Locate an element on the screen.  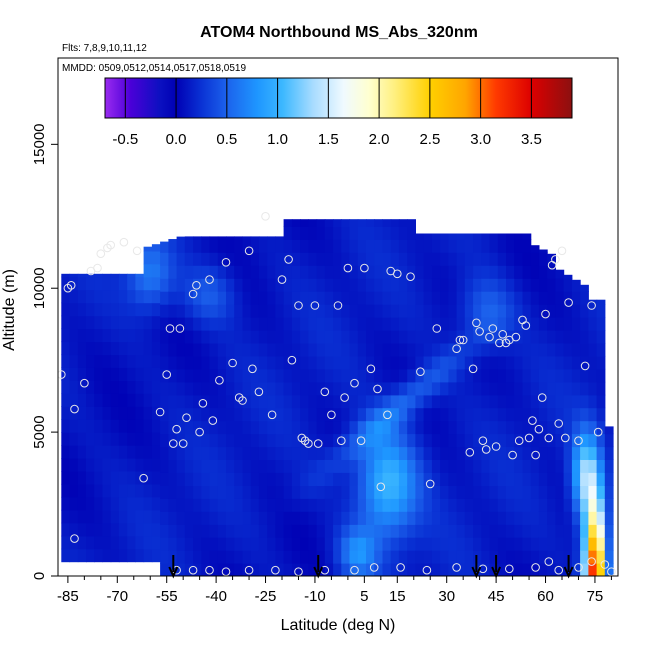
x-tick-label: 60 is located at coordinates (545, 596).